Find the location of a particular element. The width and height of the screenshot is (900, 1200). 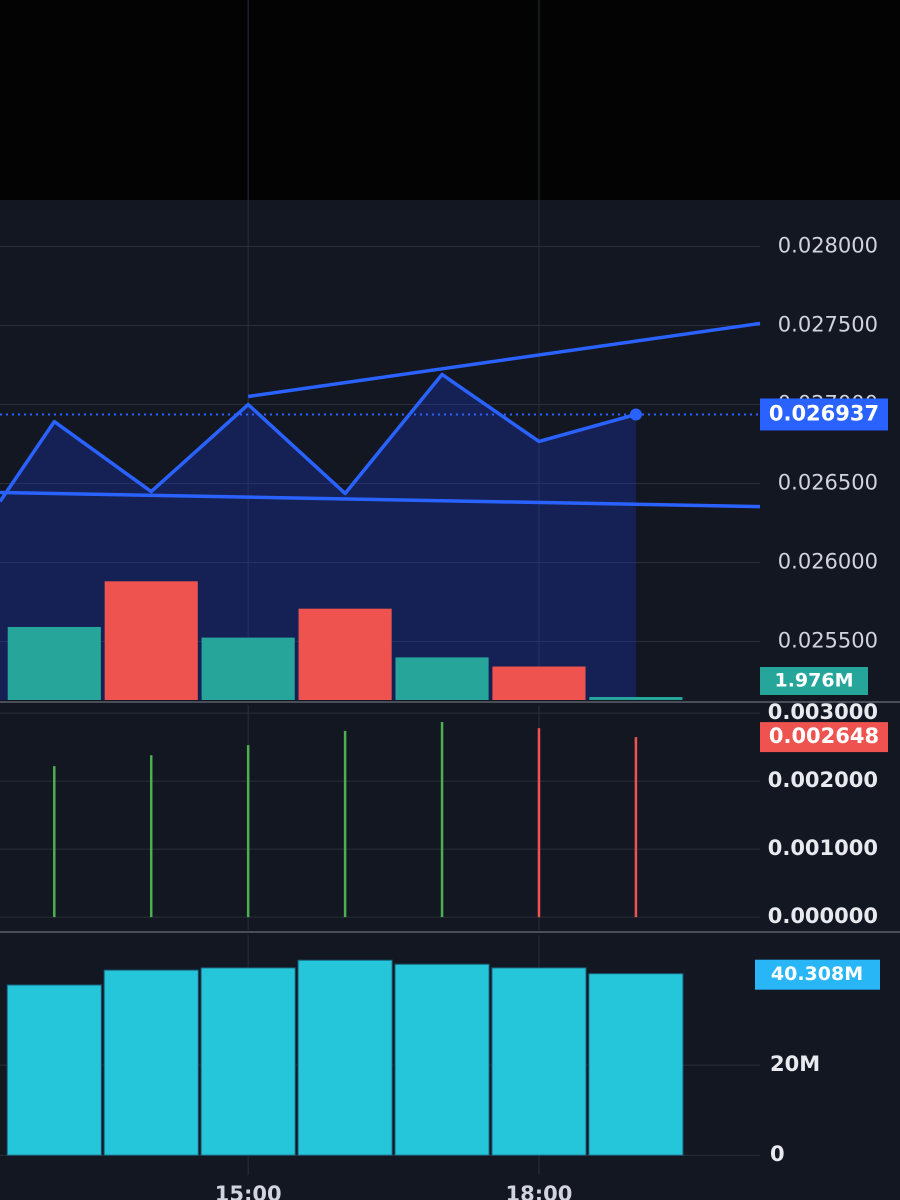

y-tick-label: 0 is located at coordinates (777, 1154).